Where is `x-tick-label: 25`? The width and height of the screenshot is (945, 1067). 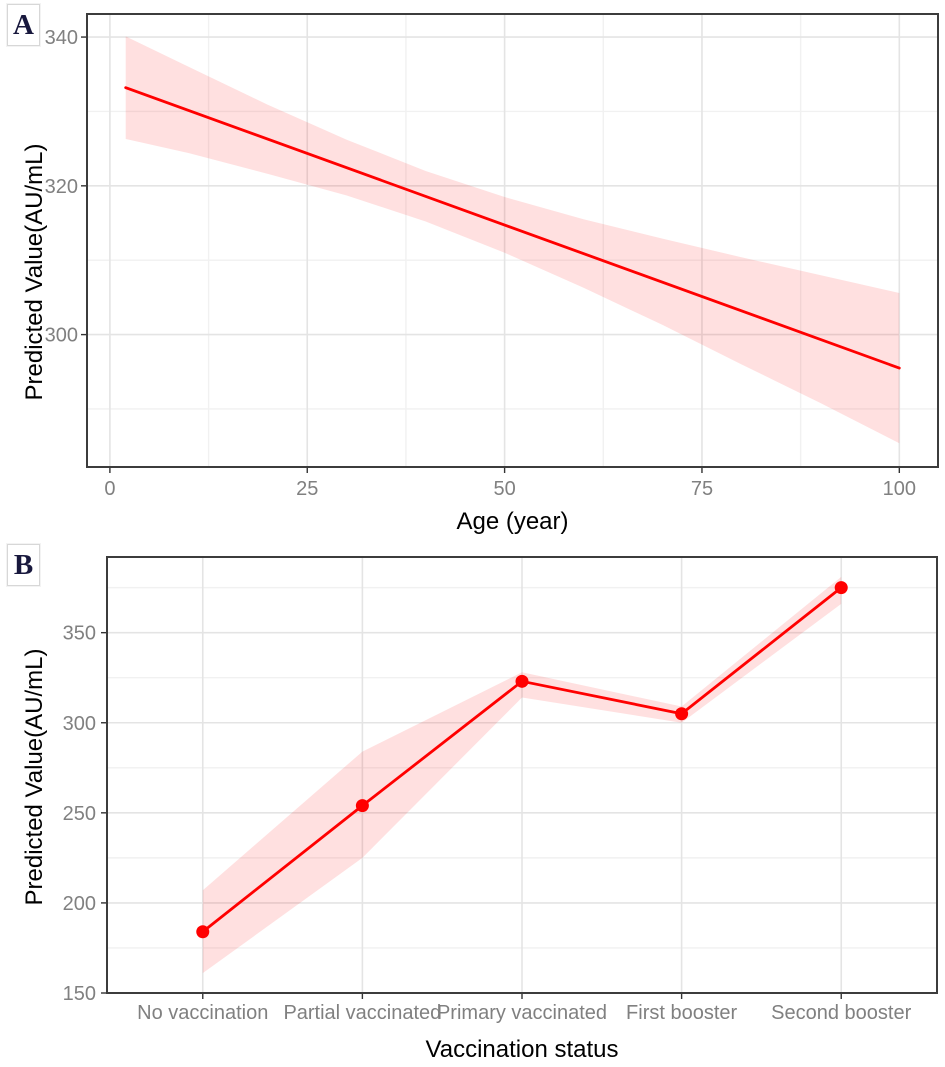
x-tick-label: 25 is located at coordinates (307, 489).